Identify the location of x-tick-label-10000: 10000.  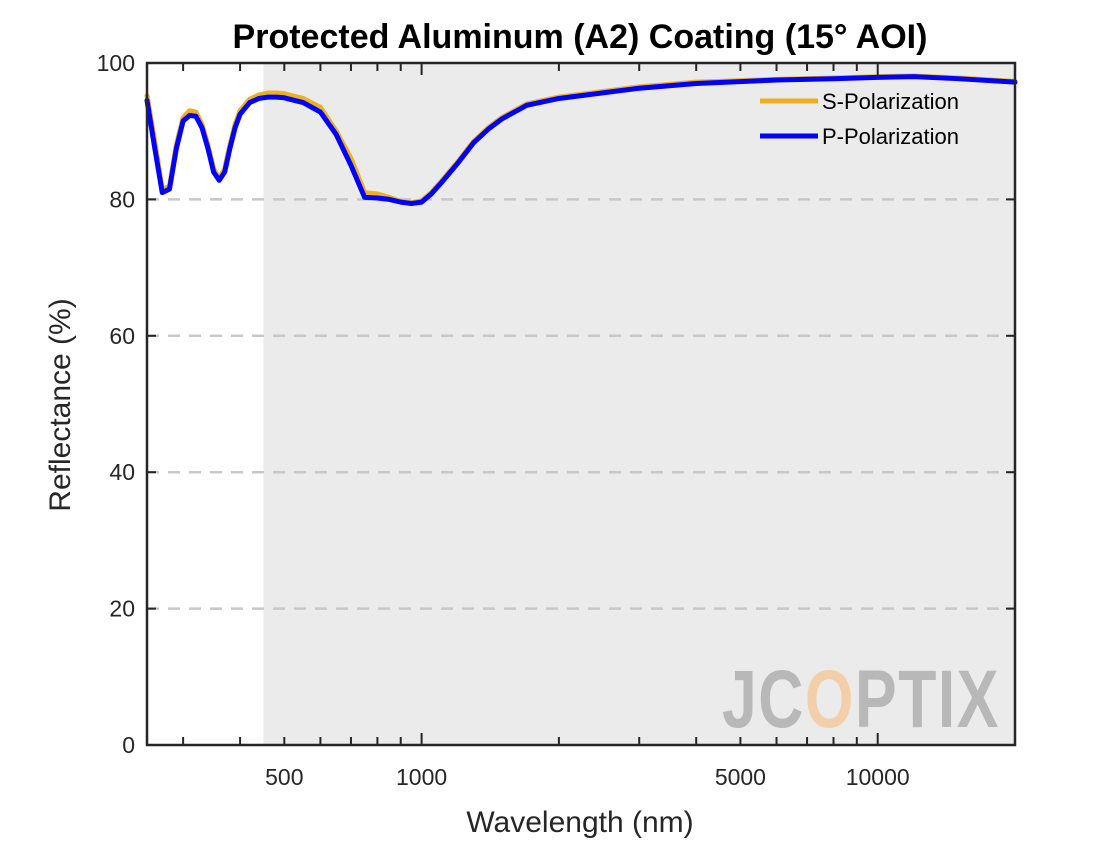
(878, 777).